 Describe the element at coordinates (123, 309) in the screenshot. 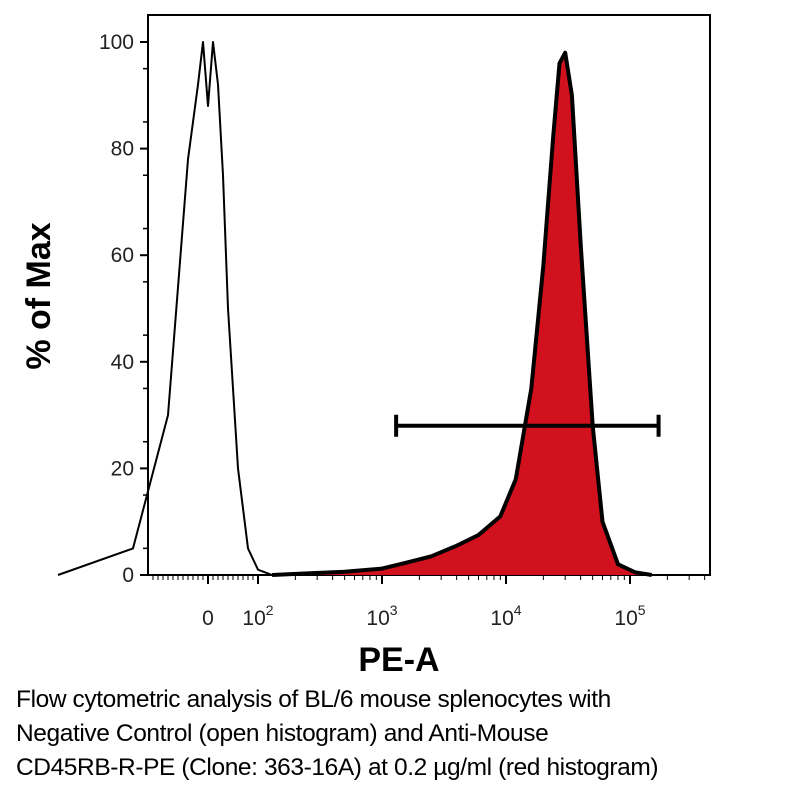

I see `y-axis-ticks: 0 20 40 60 80 100` at that location.